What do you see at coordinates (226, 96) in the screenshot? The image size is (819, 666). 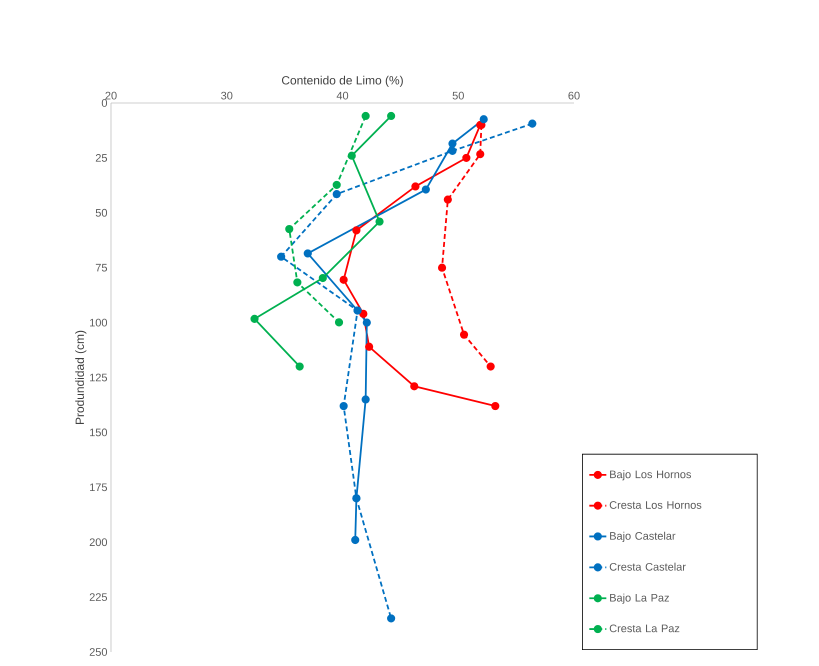 I see `x-tick-label: 30` at bounding box center [226, 96].